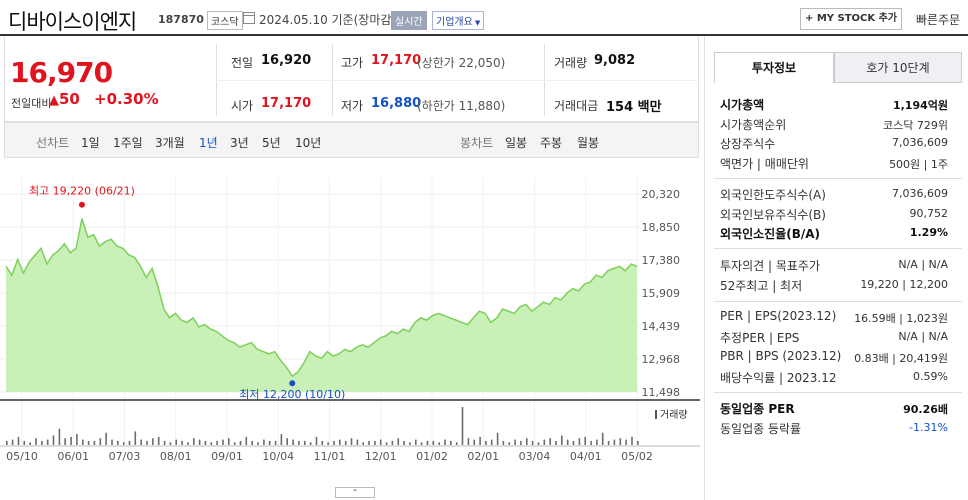 The width and height of the screenshot is (968, 500). Describe the element at coordinates (920, 193) in the screenshot. I see `info-value: 7,036,609` at that location.